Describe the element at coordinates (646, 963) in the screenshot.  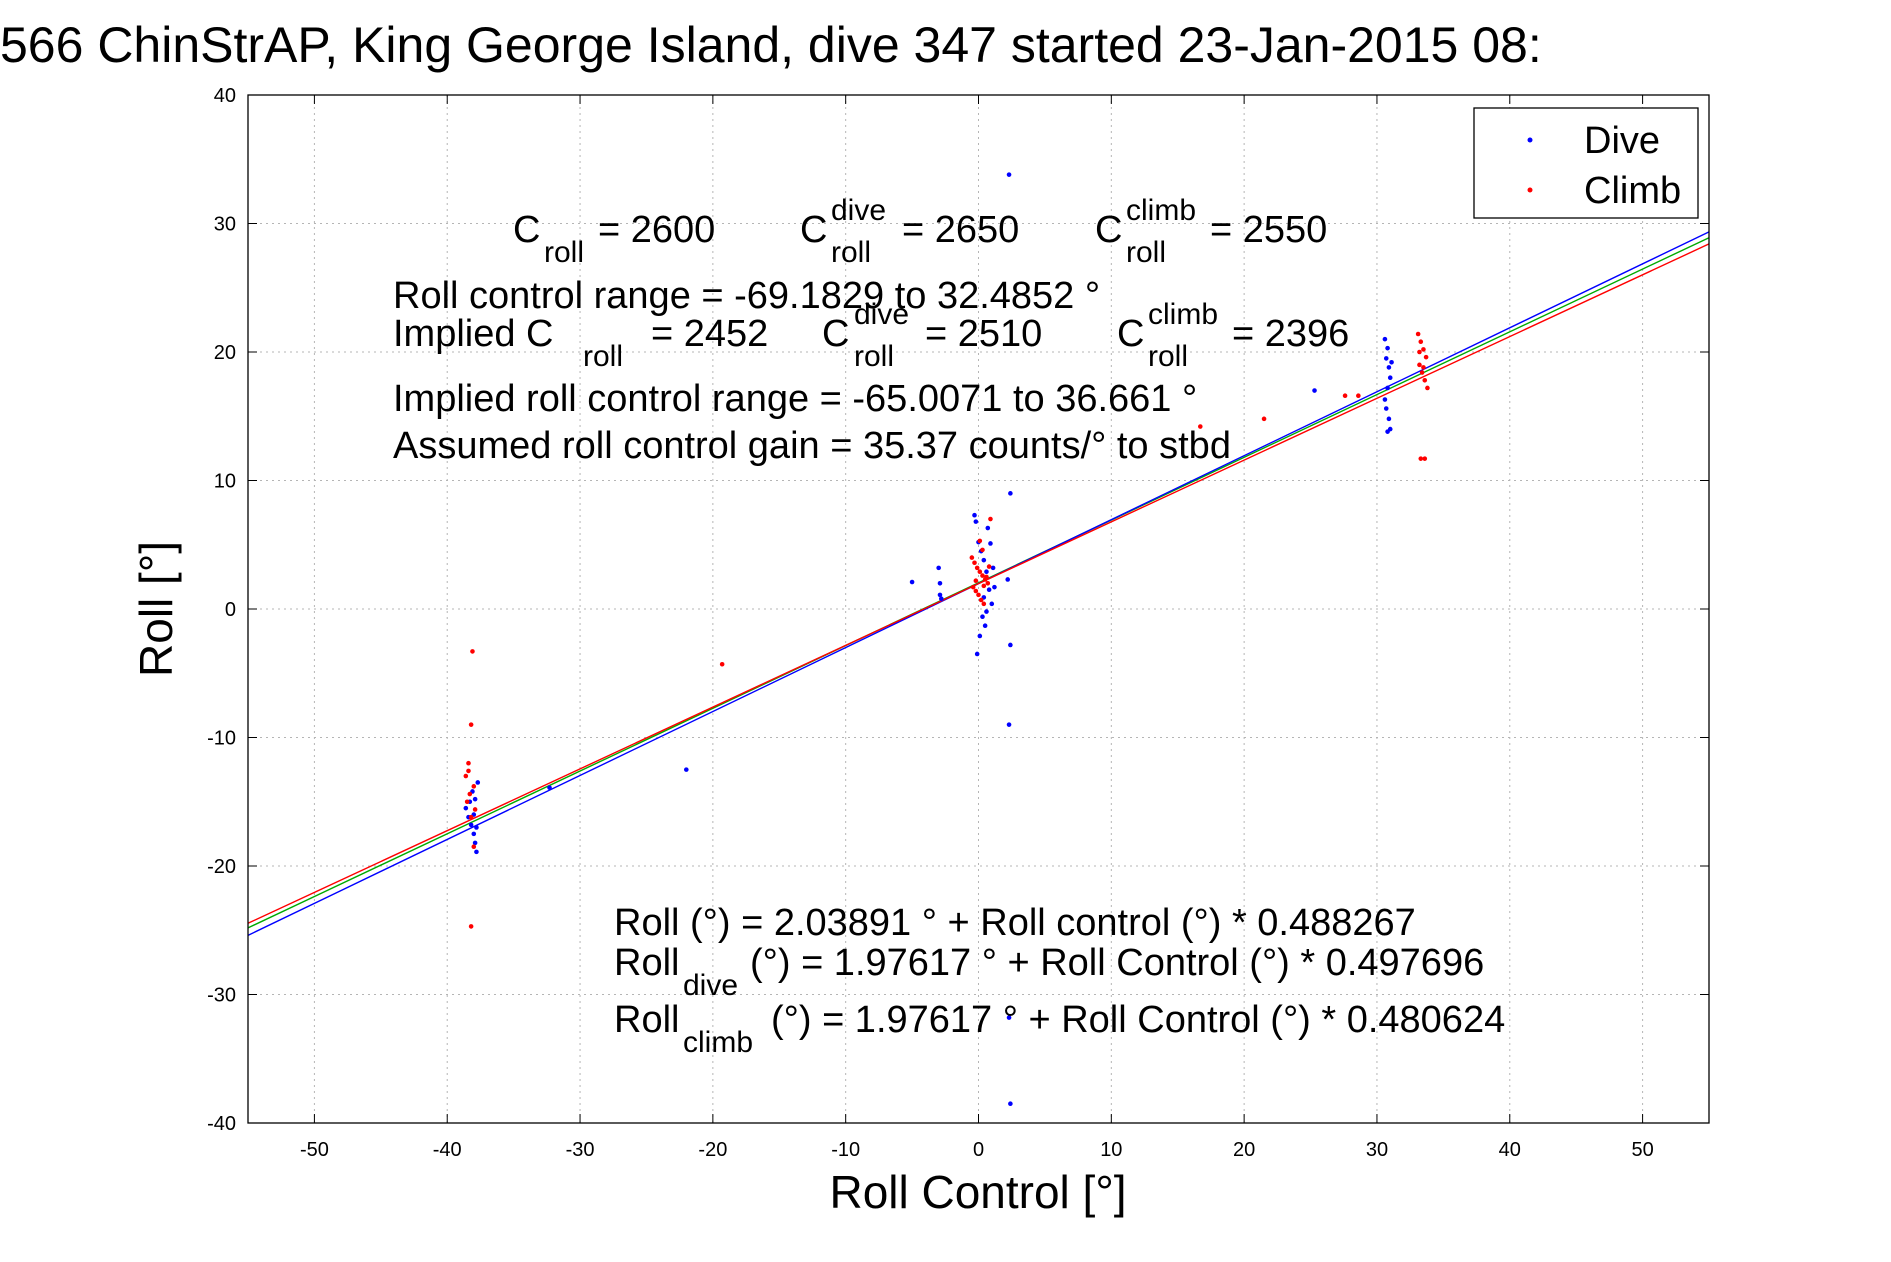
I see `fit-dive-prefix: Roll` at that location.